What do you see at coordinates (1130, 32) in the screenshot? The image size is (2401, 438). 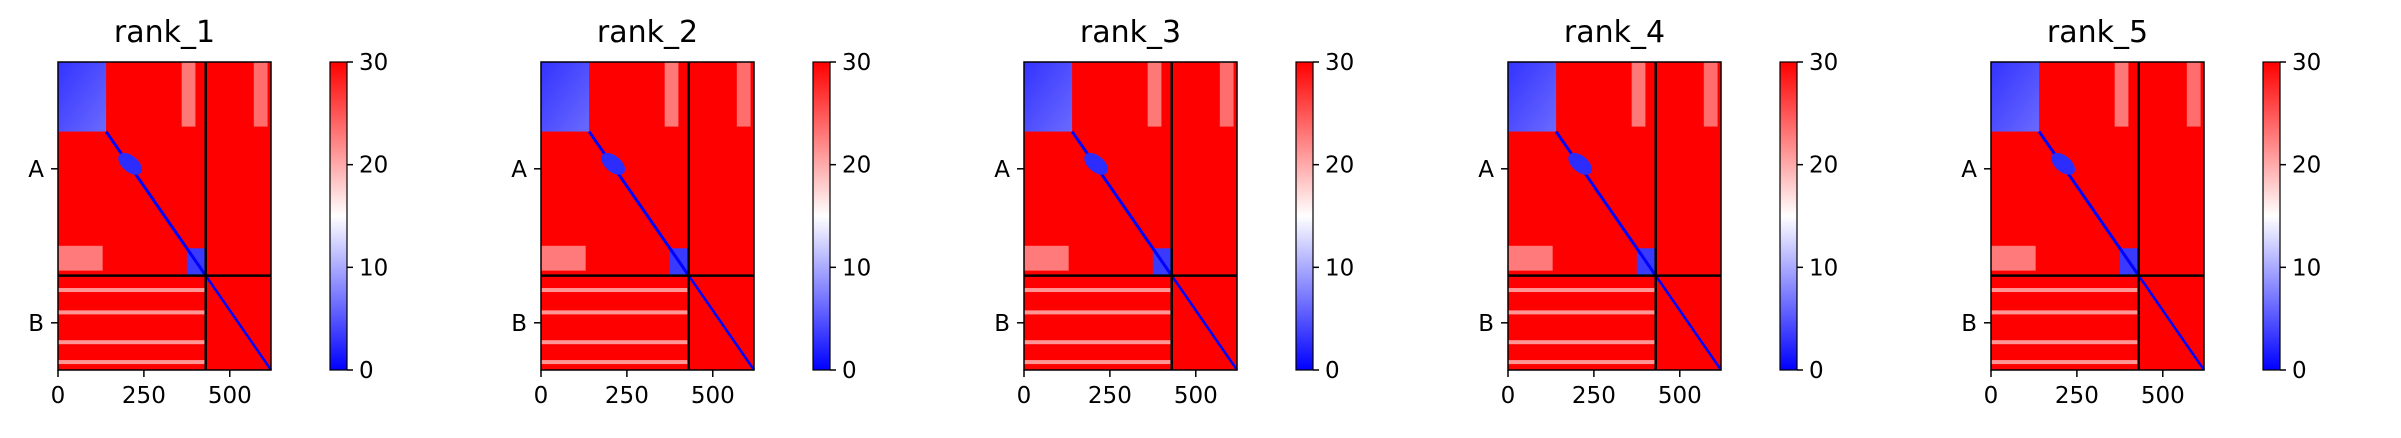 I see `panel-title: rank_3` at bounding box center [1130, 32].